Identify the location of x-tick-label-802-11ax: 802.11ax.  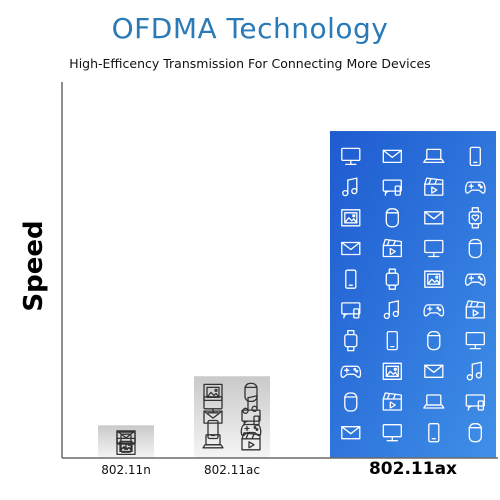
(413, 469).